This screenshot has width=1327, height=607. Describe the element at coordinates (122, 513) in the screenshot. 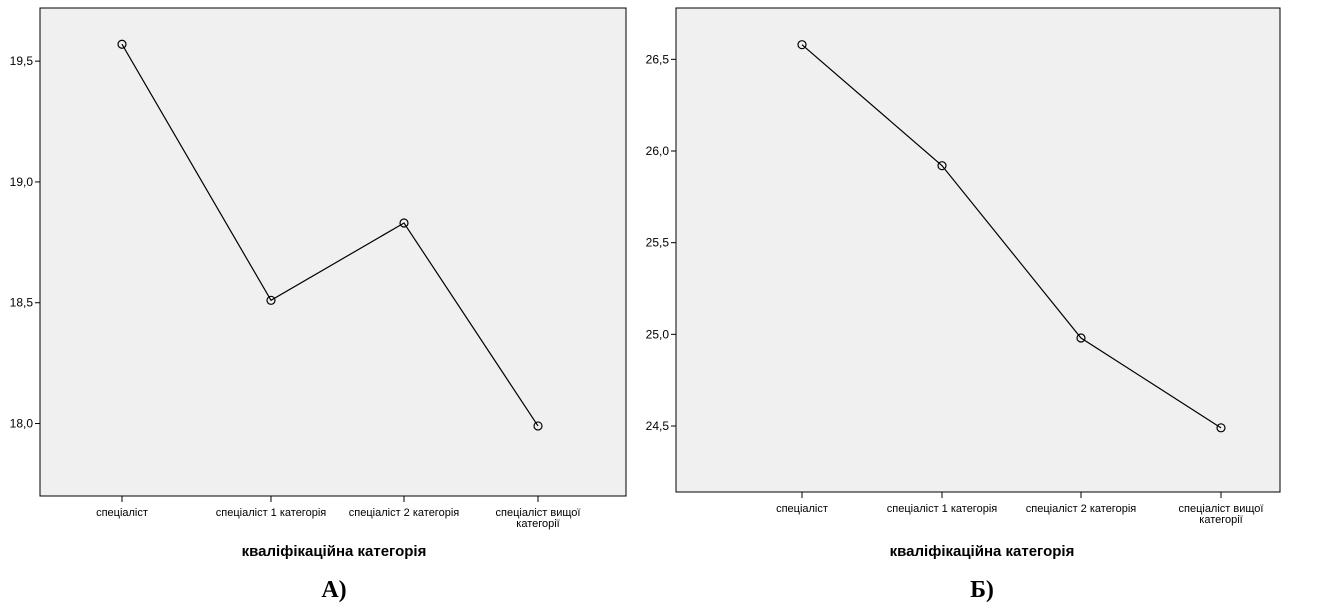

I see `chart-a-x-tick-label: спеціаліст` at that location.